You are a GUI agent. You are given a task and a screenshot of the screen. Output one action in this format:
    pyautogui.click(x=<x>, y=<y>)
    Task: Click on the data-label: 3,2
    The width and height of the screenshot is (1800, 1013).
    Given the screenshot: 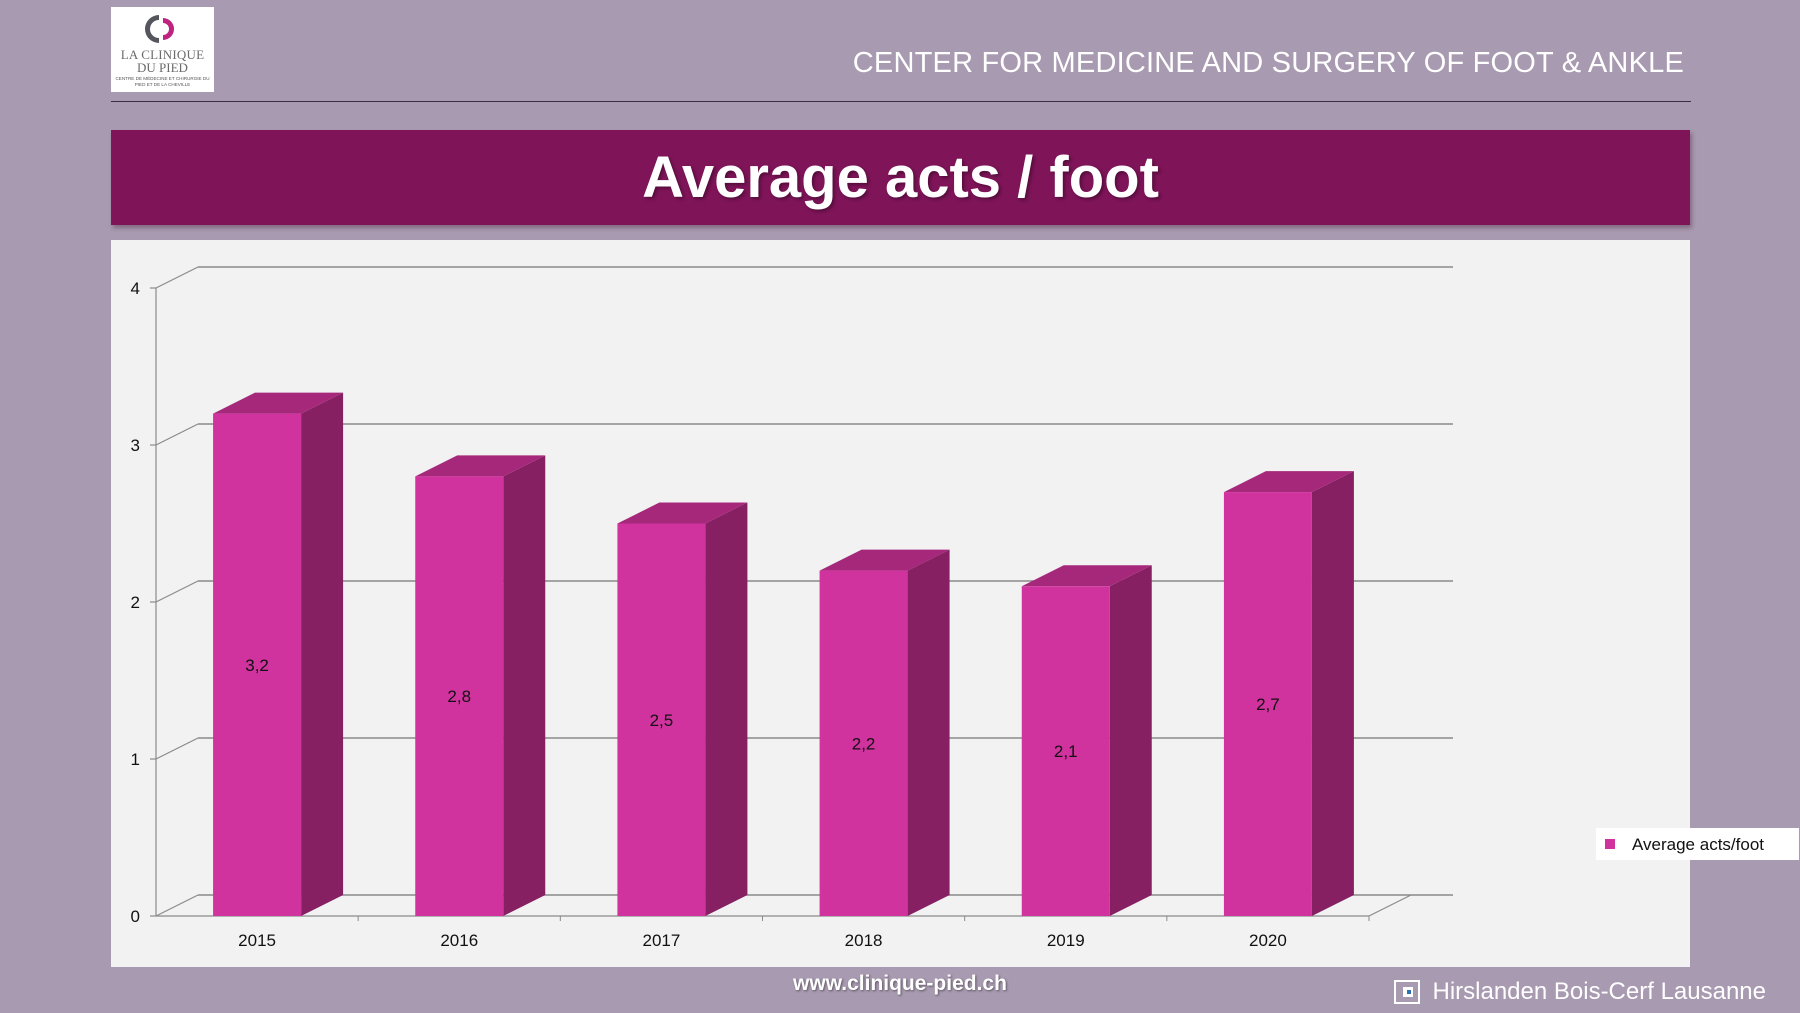 What is the action you would take?
    pyautogui.click(x=257, y=665)
    